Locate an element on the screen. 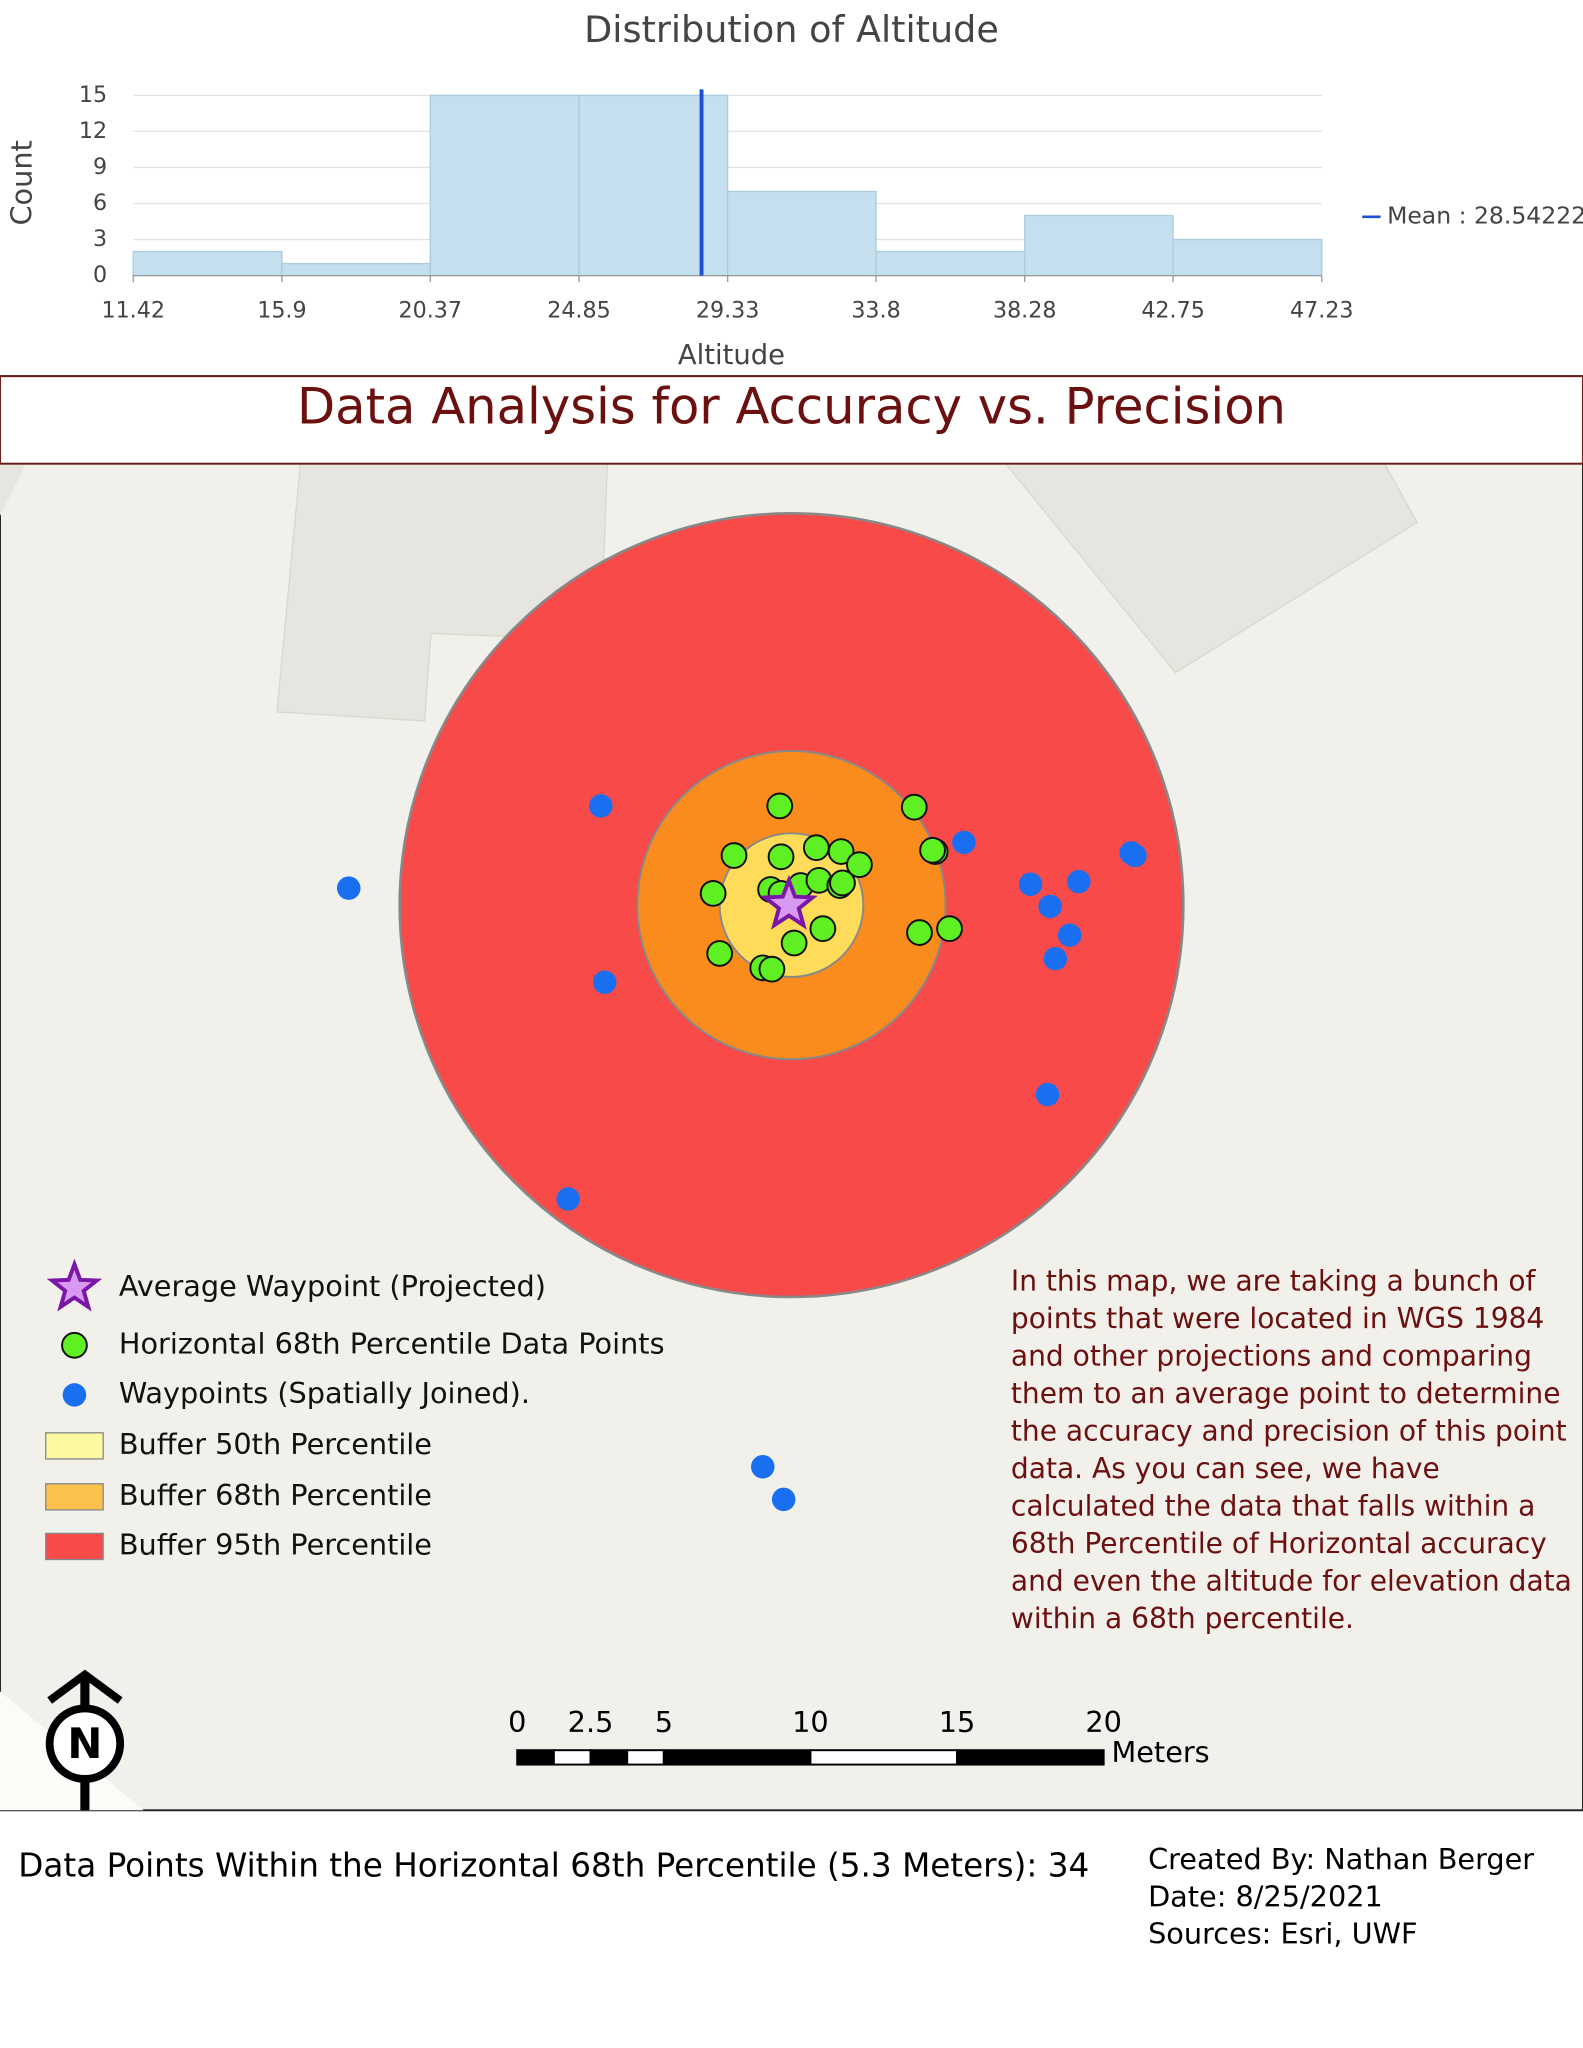 The height and width of the screenshot is (2048, 1583). description-line: data. As you can see, we have is located at coordinates (1225, 1468).